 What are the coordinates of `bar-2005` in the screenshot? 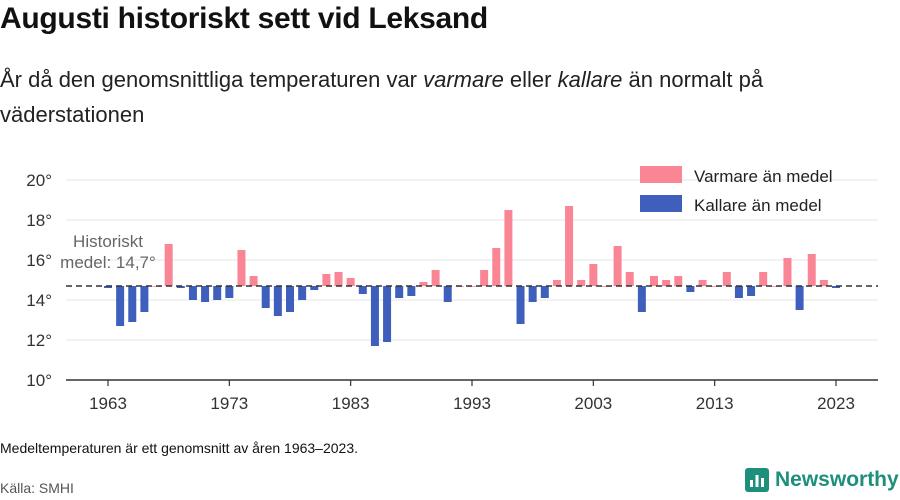 It's located at (617, 266).